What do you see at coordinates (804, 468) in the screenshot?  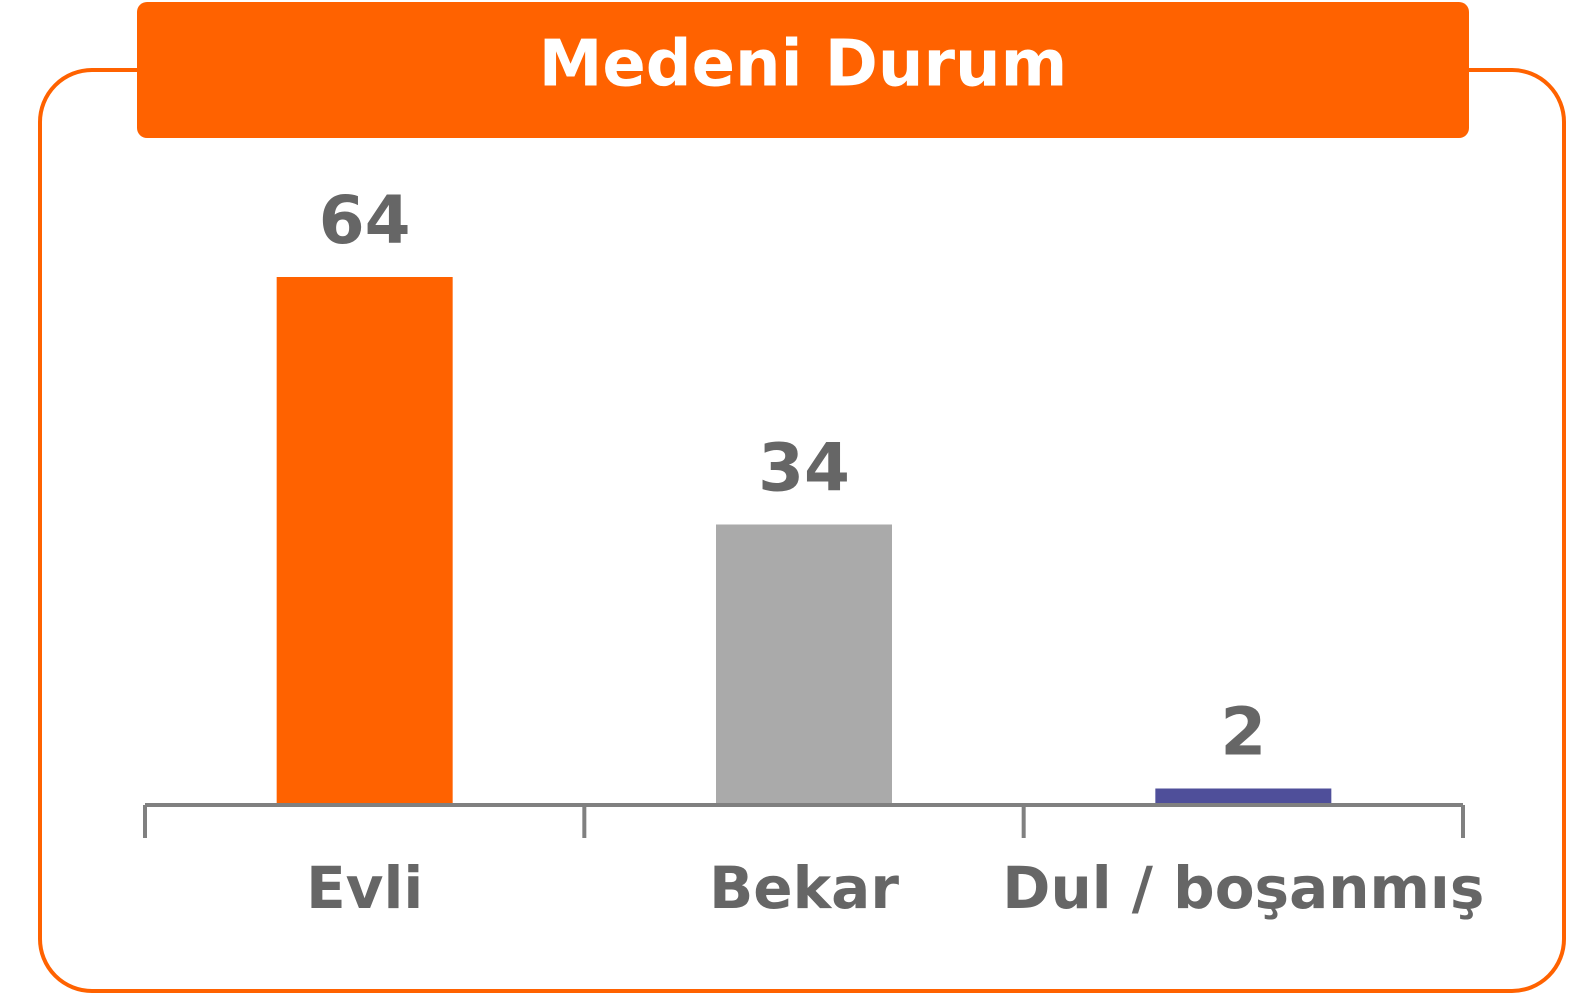 I see `value-label: 34` at bounding box center [804, 468].